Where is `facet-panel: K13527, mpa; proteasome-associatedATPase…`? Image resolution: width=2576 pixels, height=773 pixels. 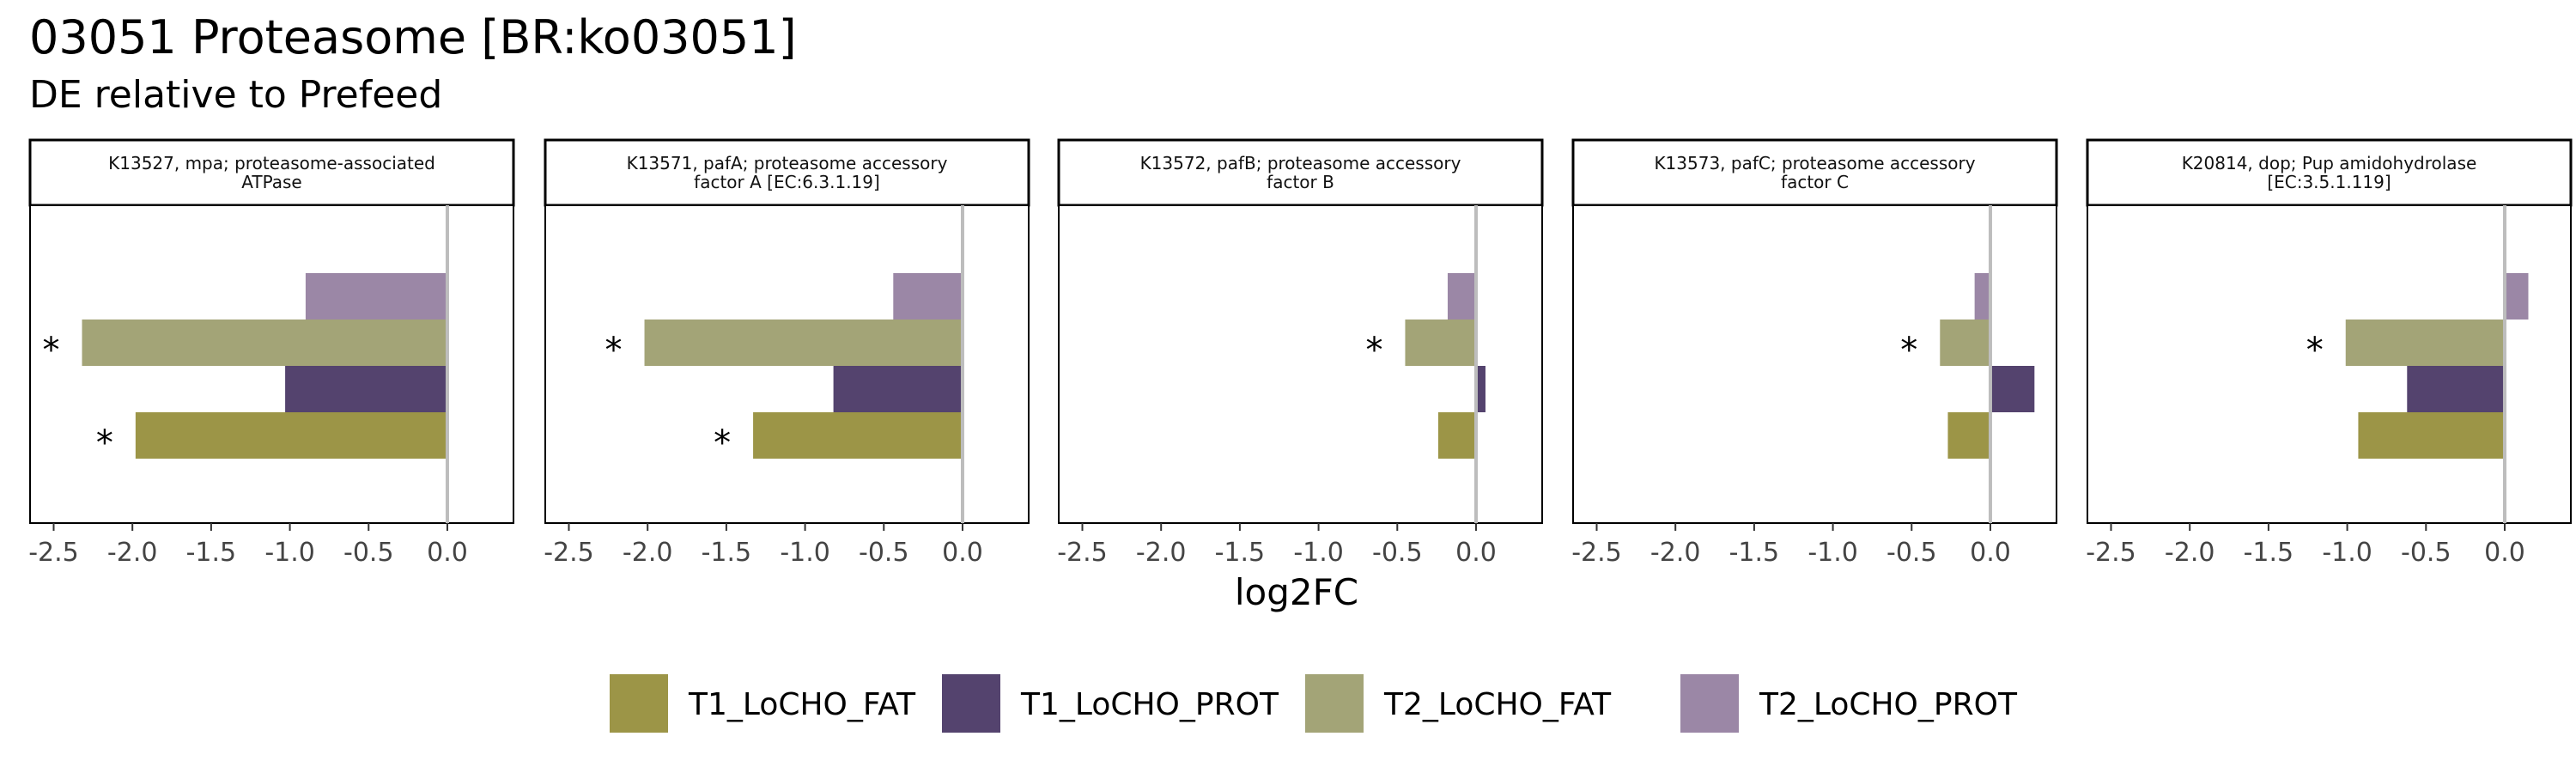 facet-panel: K13527, mpa; proteasome-associatedATPase… is located at coordinates (271, 353).